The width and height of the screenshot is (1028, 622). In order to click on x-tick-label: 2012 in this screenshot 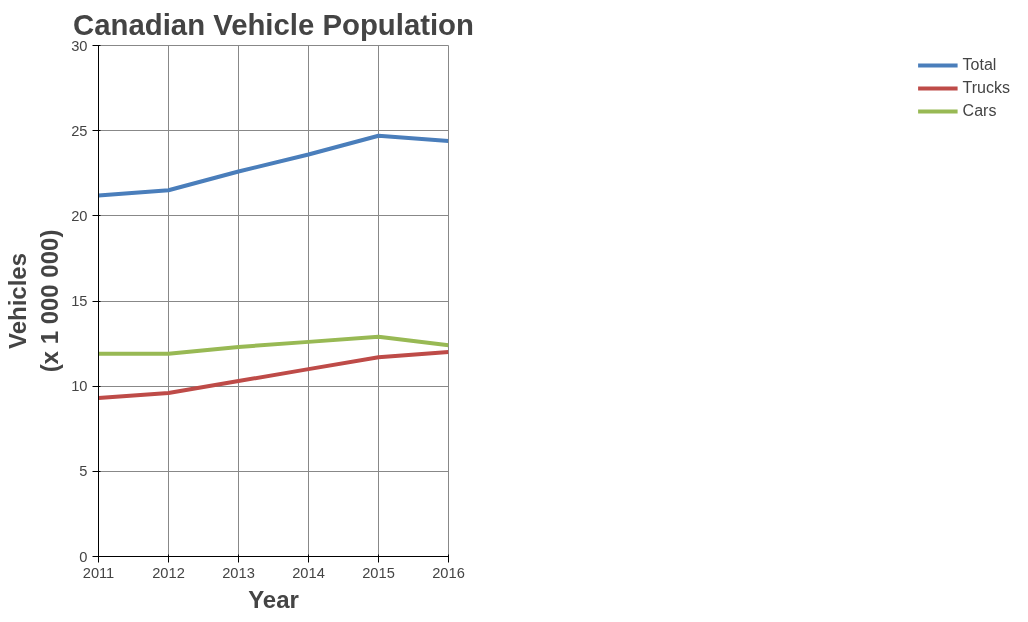, I will do `click(168, 572)`.